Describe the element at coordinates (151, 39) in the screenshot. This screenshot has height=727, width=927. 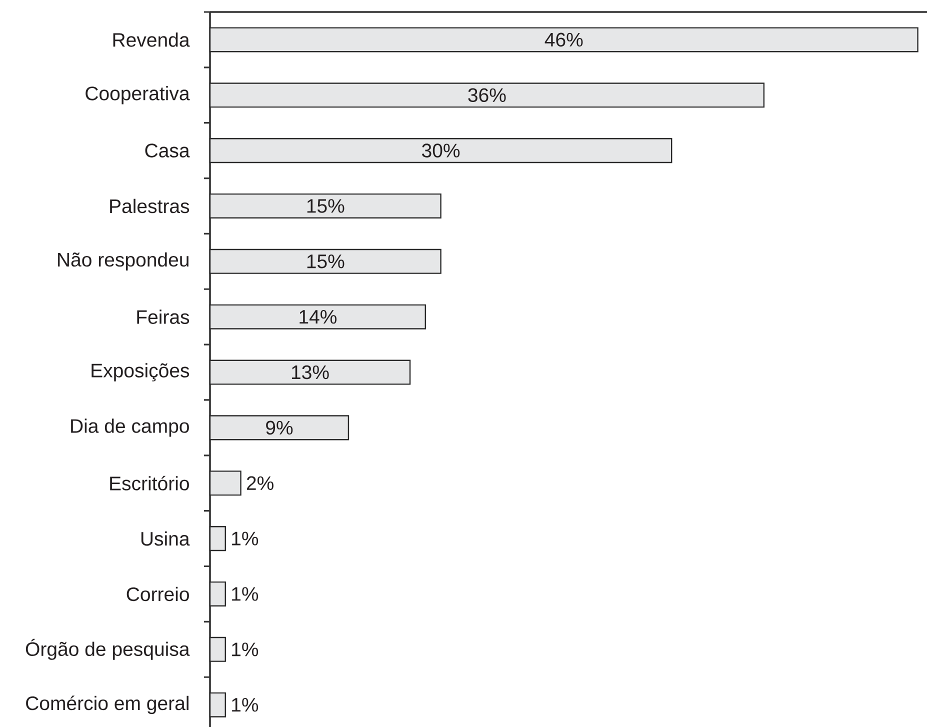
I see `y-tick-label: Revenda` at that location.